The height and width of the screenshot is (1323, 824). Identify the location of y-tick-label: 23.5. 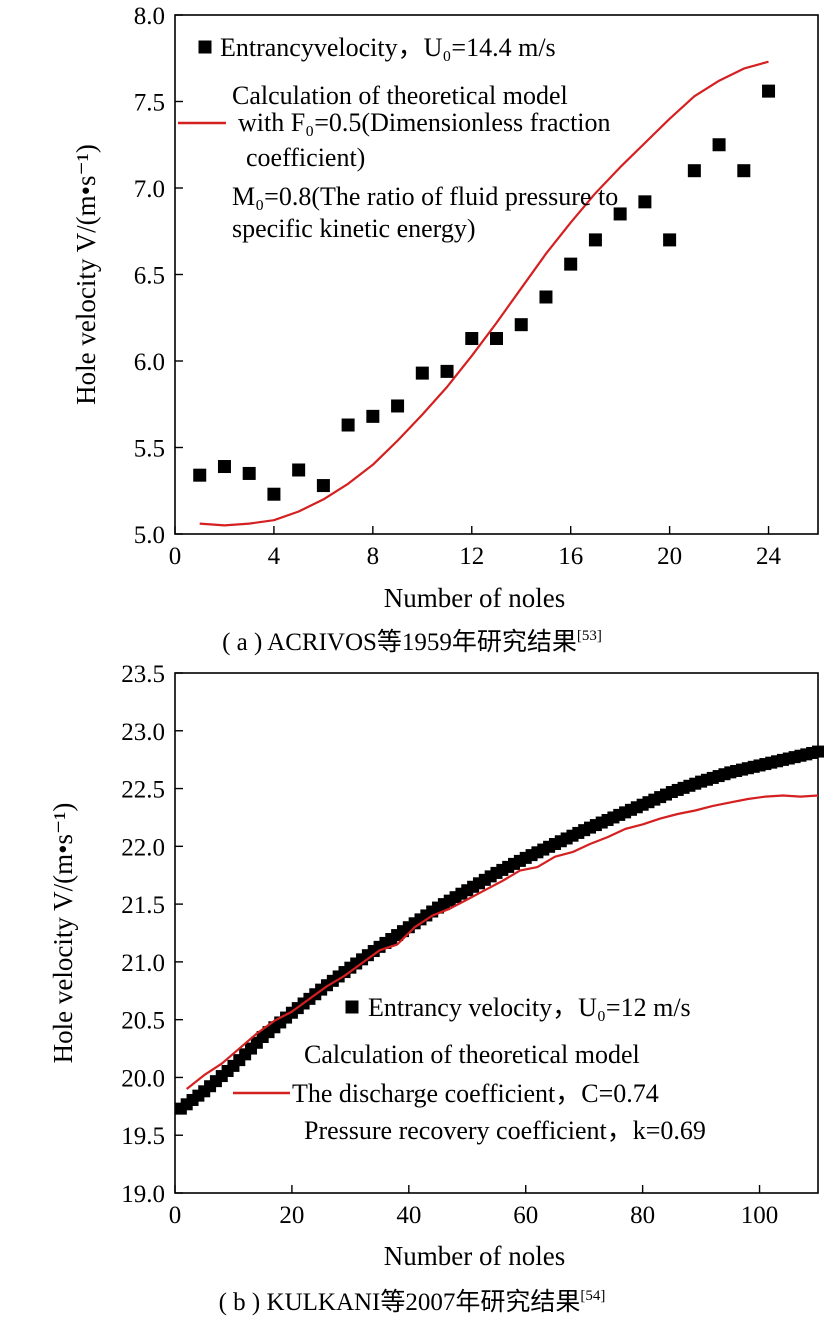
(143, 674).